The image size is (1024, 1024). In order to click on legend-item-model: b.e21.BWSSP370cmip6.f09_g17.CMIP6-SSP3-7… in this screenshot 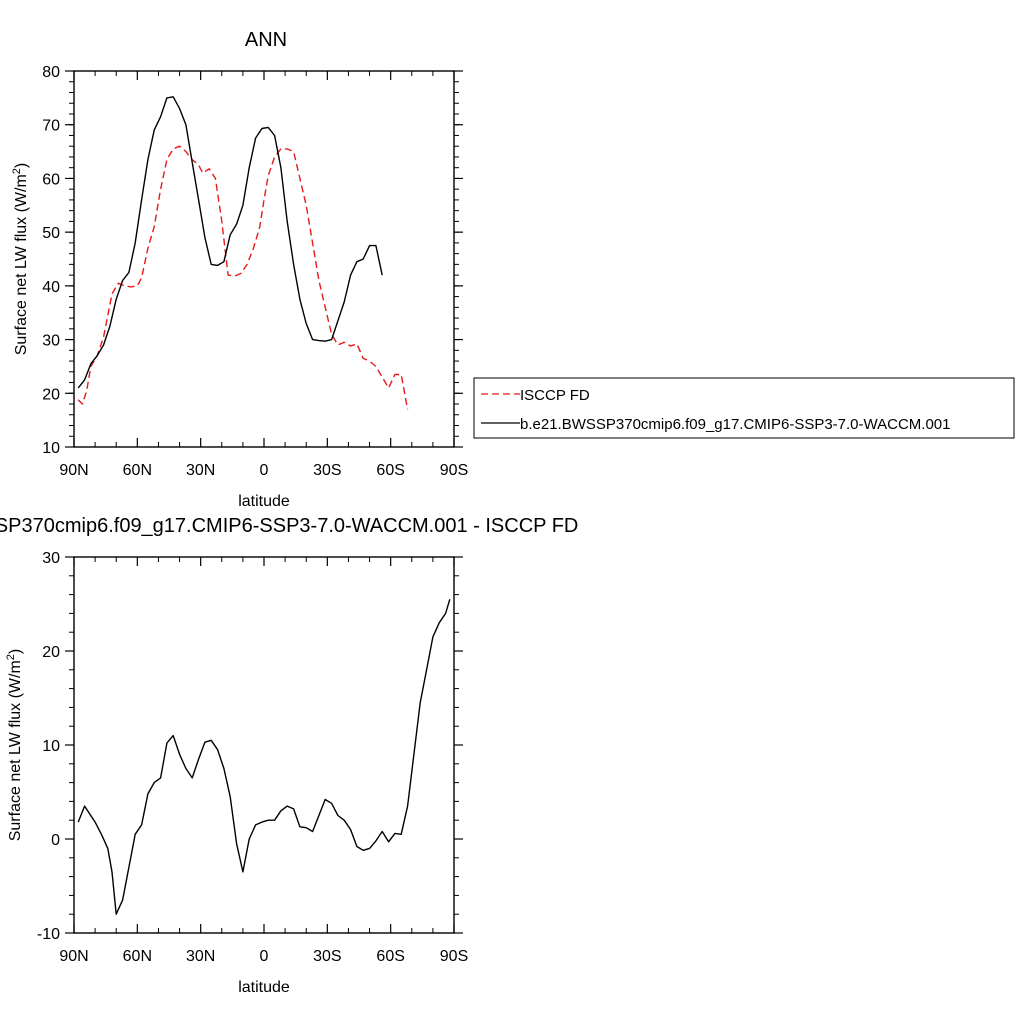, I will do `click(715, 424)`.